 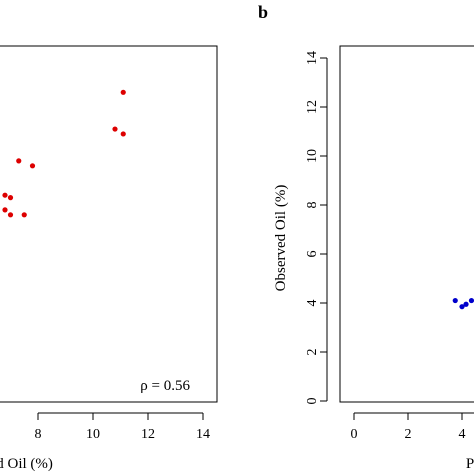 What do you see at coordinates (354, 434) in the screenshot?
I see `panel-b-x-tick-label: 0` at bounding box center [354, 434].